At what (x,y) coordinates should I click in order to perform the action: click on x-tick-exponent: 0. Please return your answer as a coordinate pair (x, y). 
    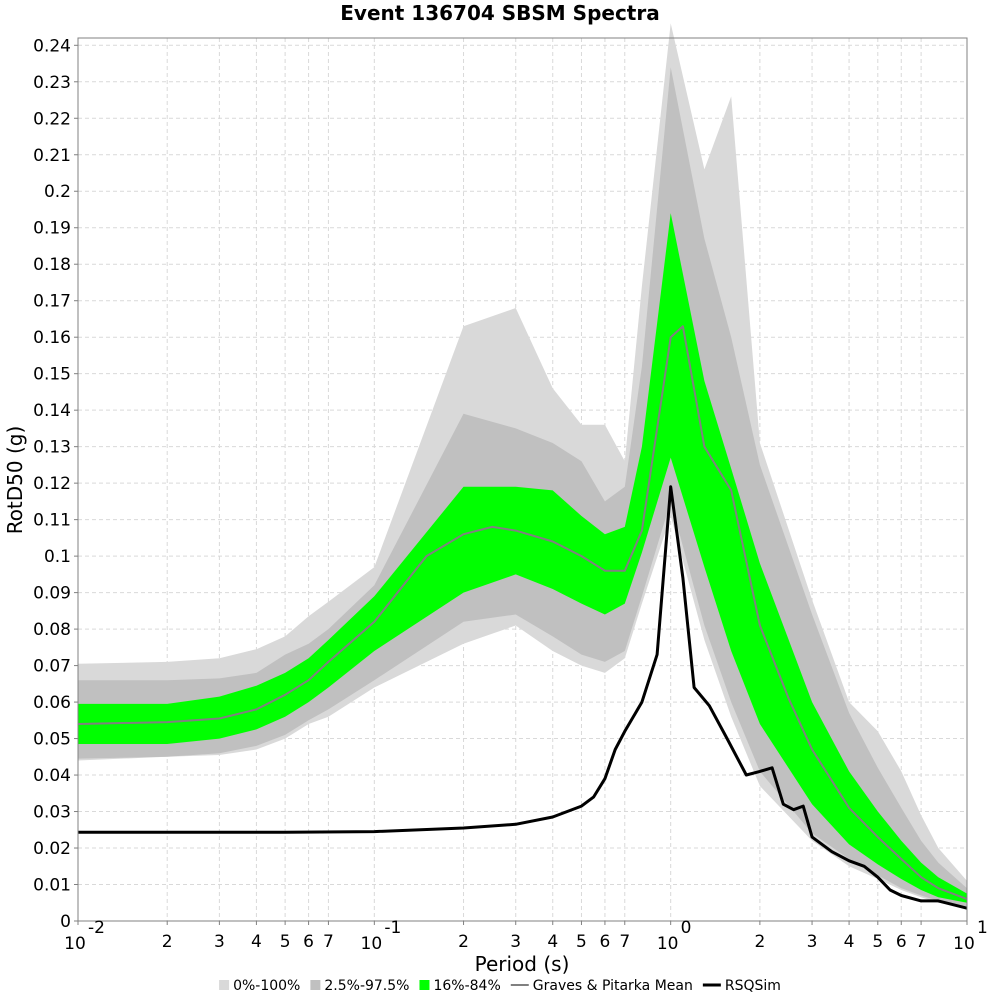
    Looking at the image, I should click on (686, 928).